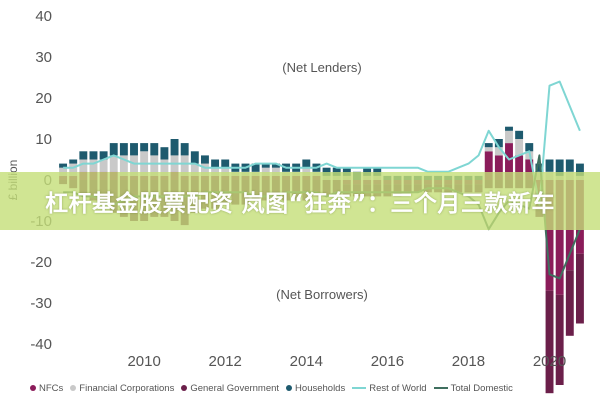  What do you see at coordinates (300, 204) in the screenshot?
I see `banner-text: 杠杆基金股票配资 岚图“狂奔”：三个月三款新车` at bounding box center [300, 204].